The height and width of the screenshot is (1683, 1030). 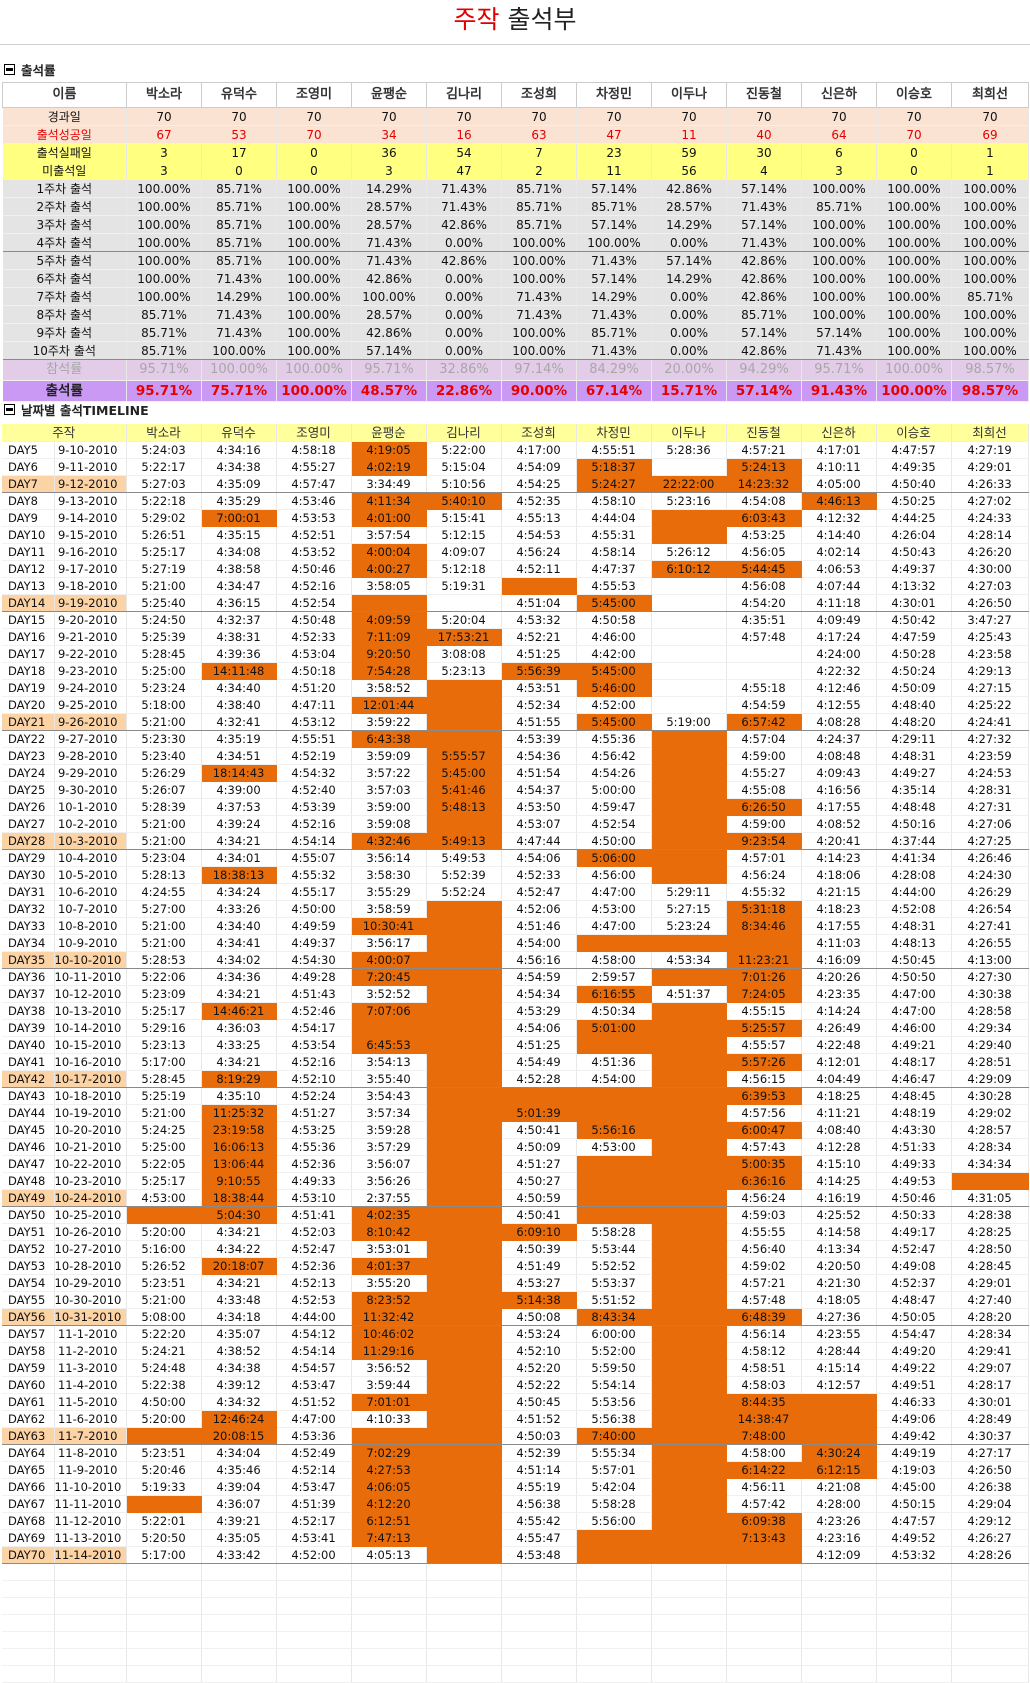 I want to click on check-time: 5:21:00, so click(x=164, y=824).